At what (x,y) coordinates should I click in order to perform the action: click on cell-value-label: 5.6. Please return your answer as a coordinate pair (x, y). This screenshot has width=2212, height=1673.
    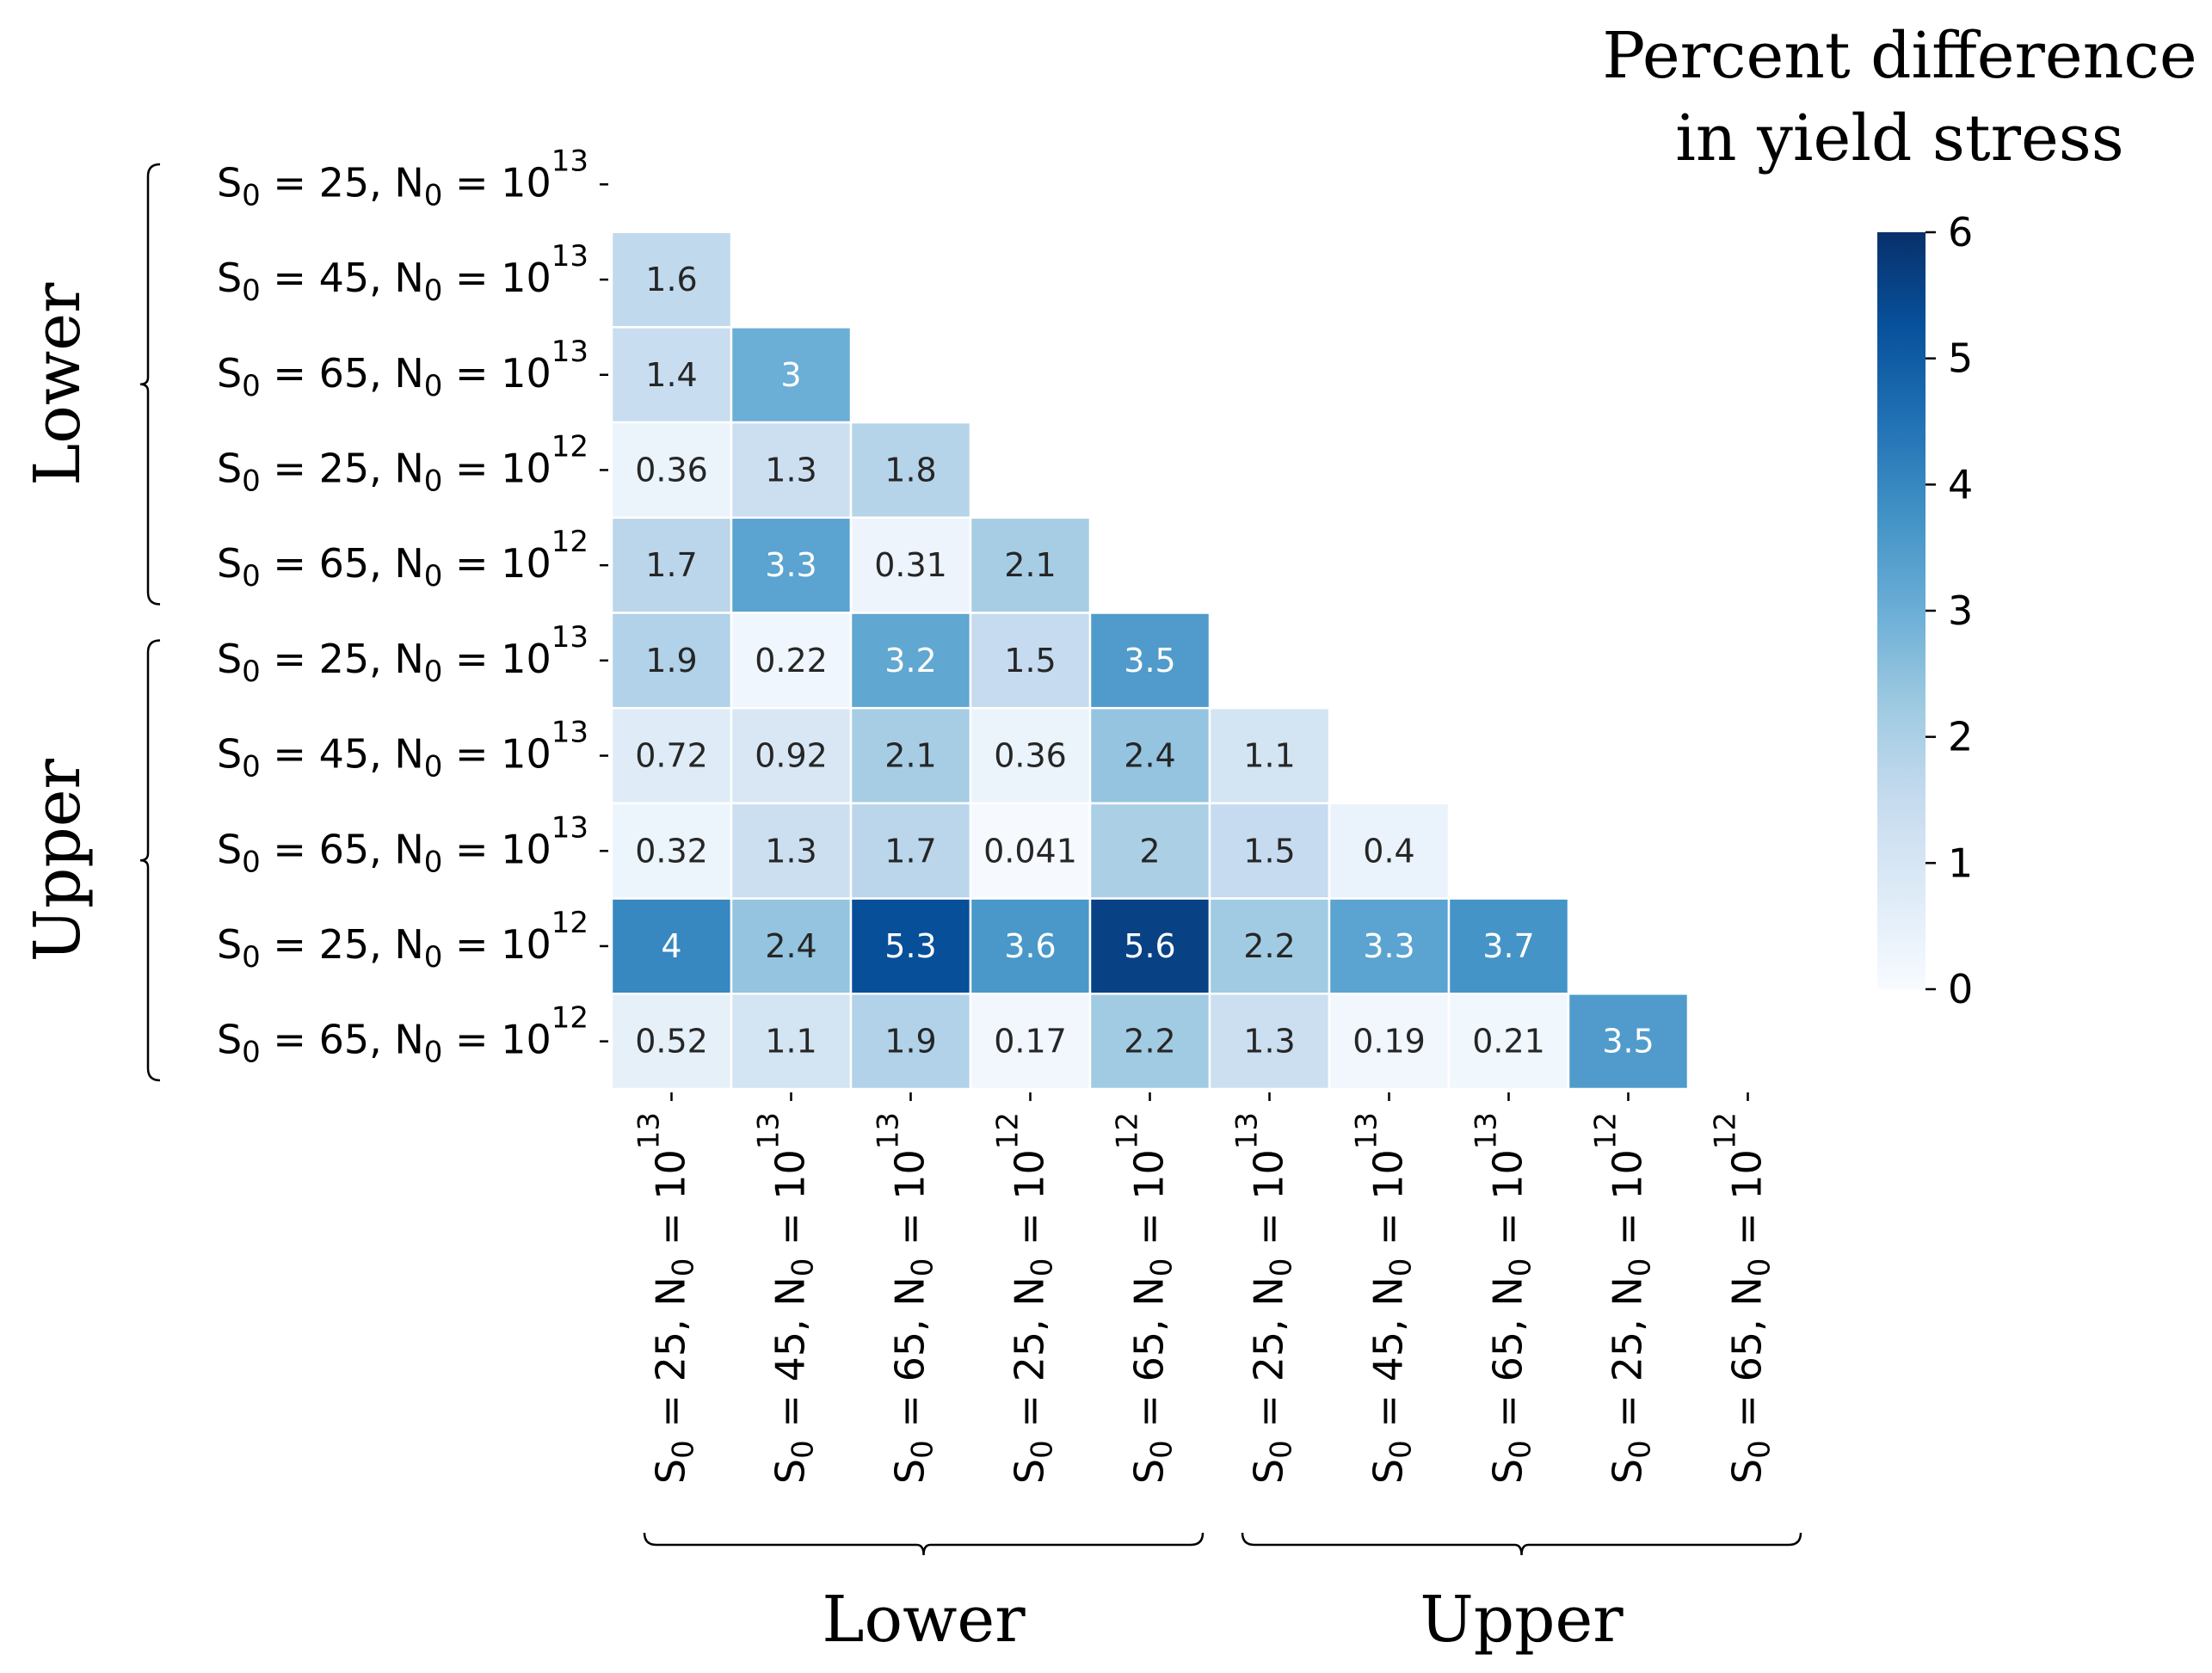
    Looking at the image, I should click on (1149, 946).